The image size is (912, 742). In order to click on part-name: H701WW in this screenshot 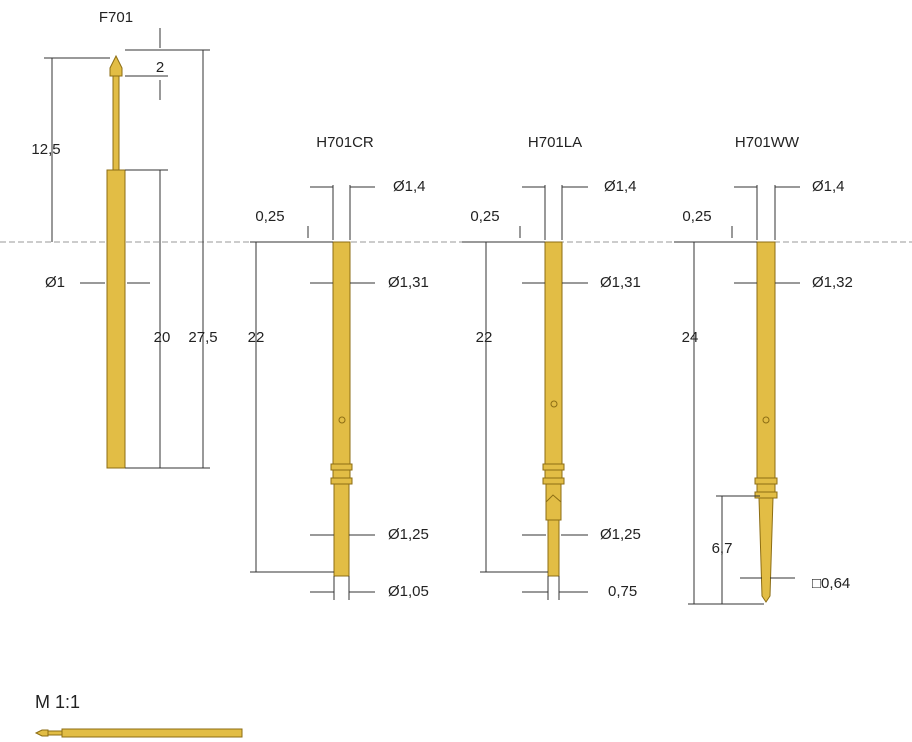, I will do `click(767, 142)`.